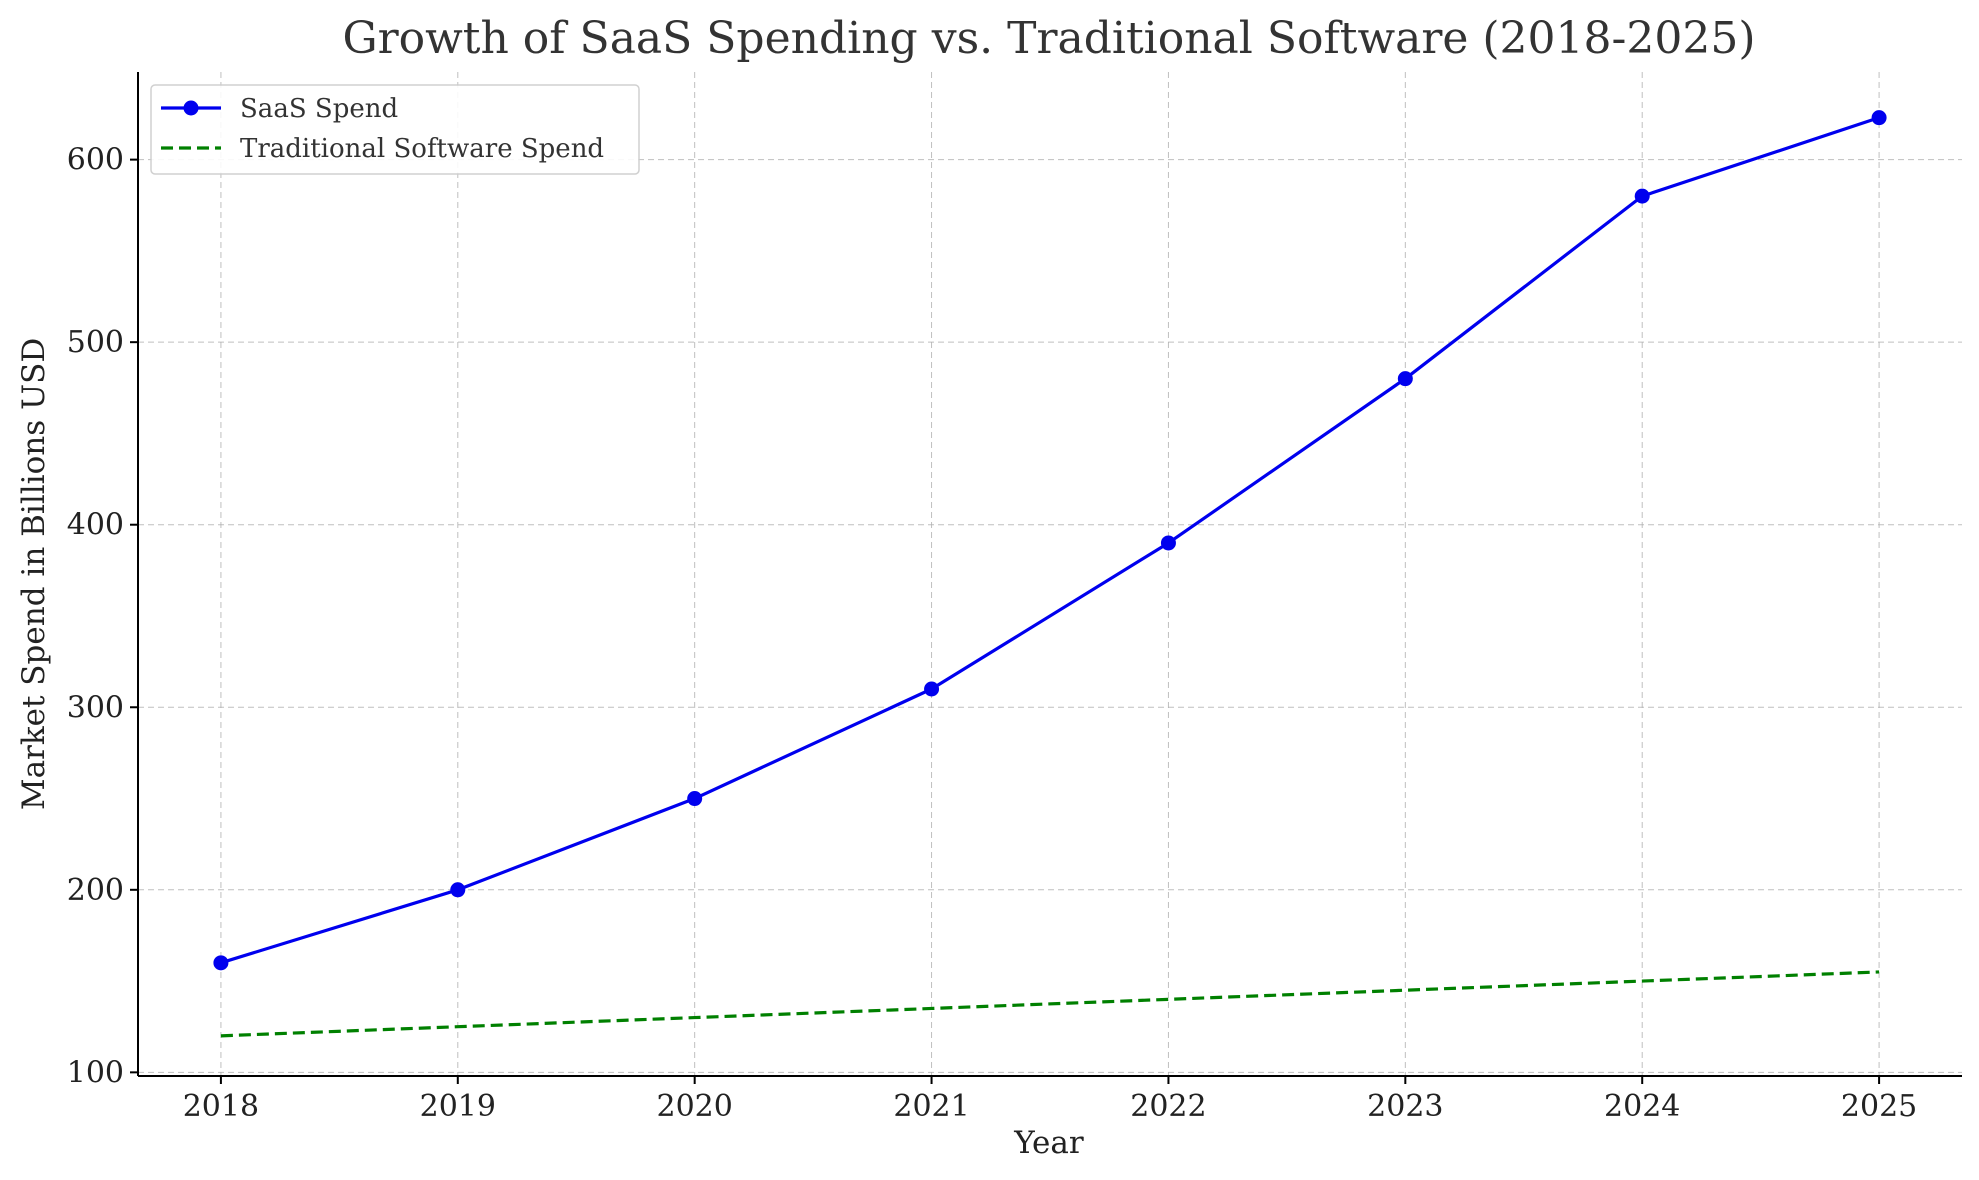  I want to click on legend-box, so click(395, 129).